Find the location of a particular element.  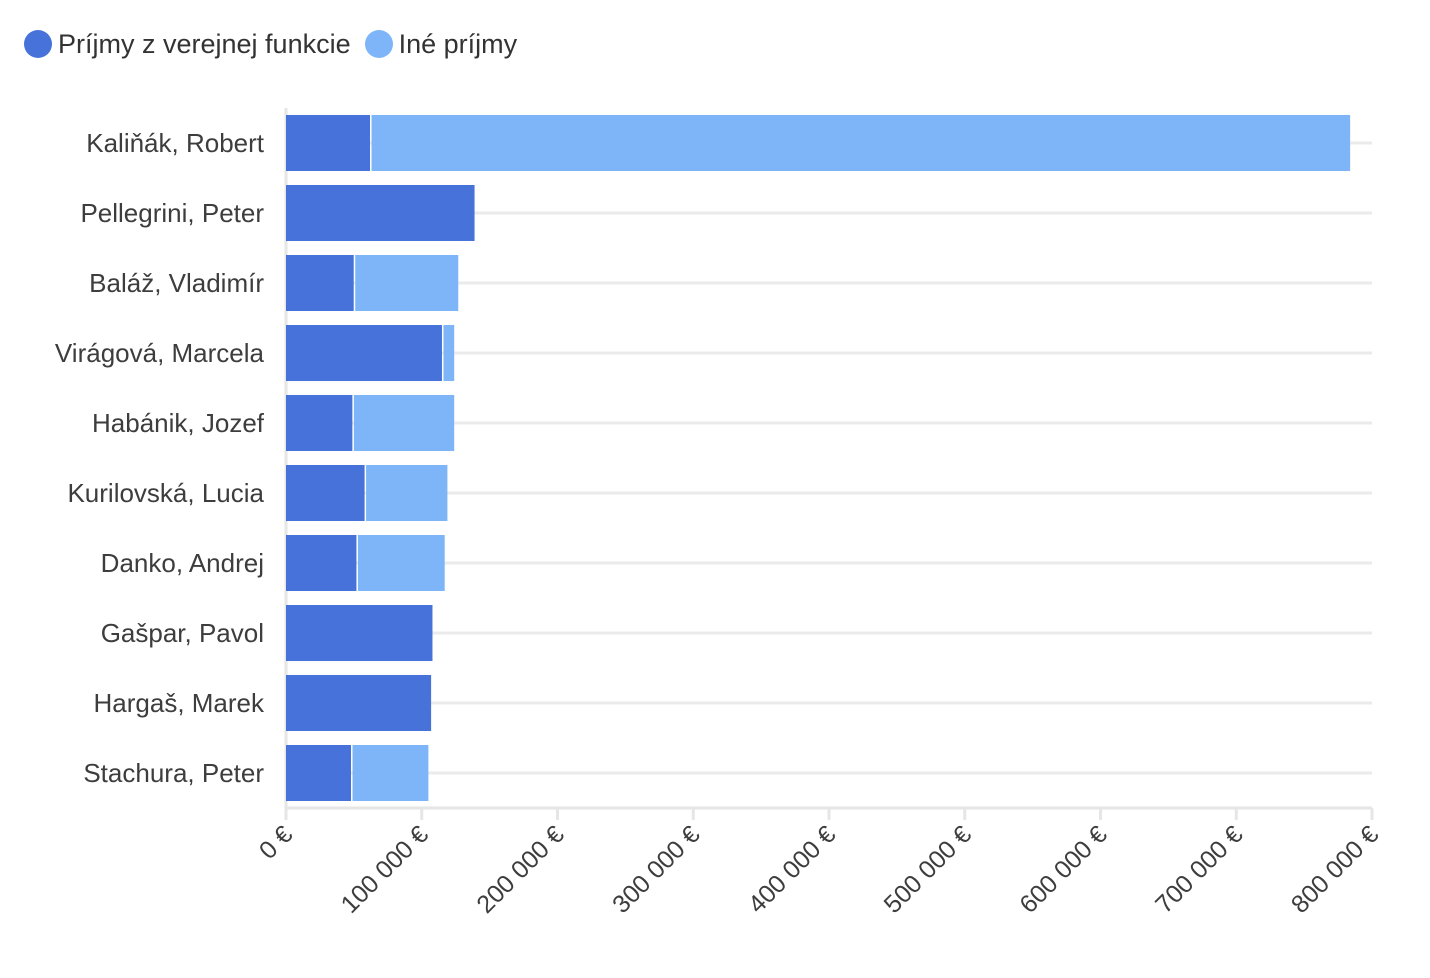

category-label: Hargaš, Marek is located at coordinates (179, 703).